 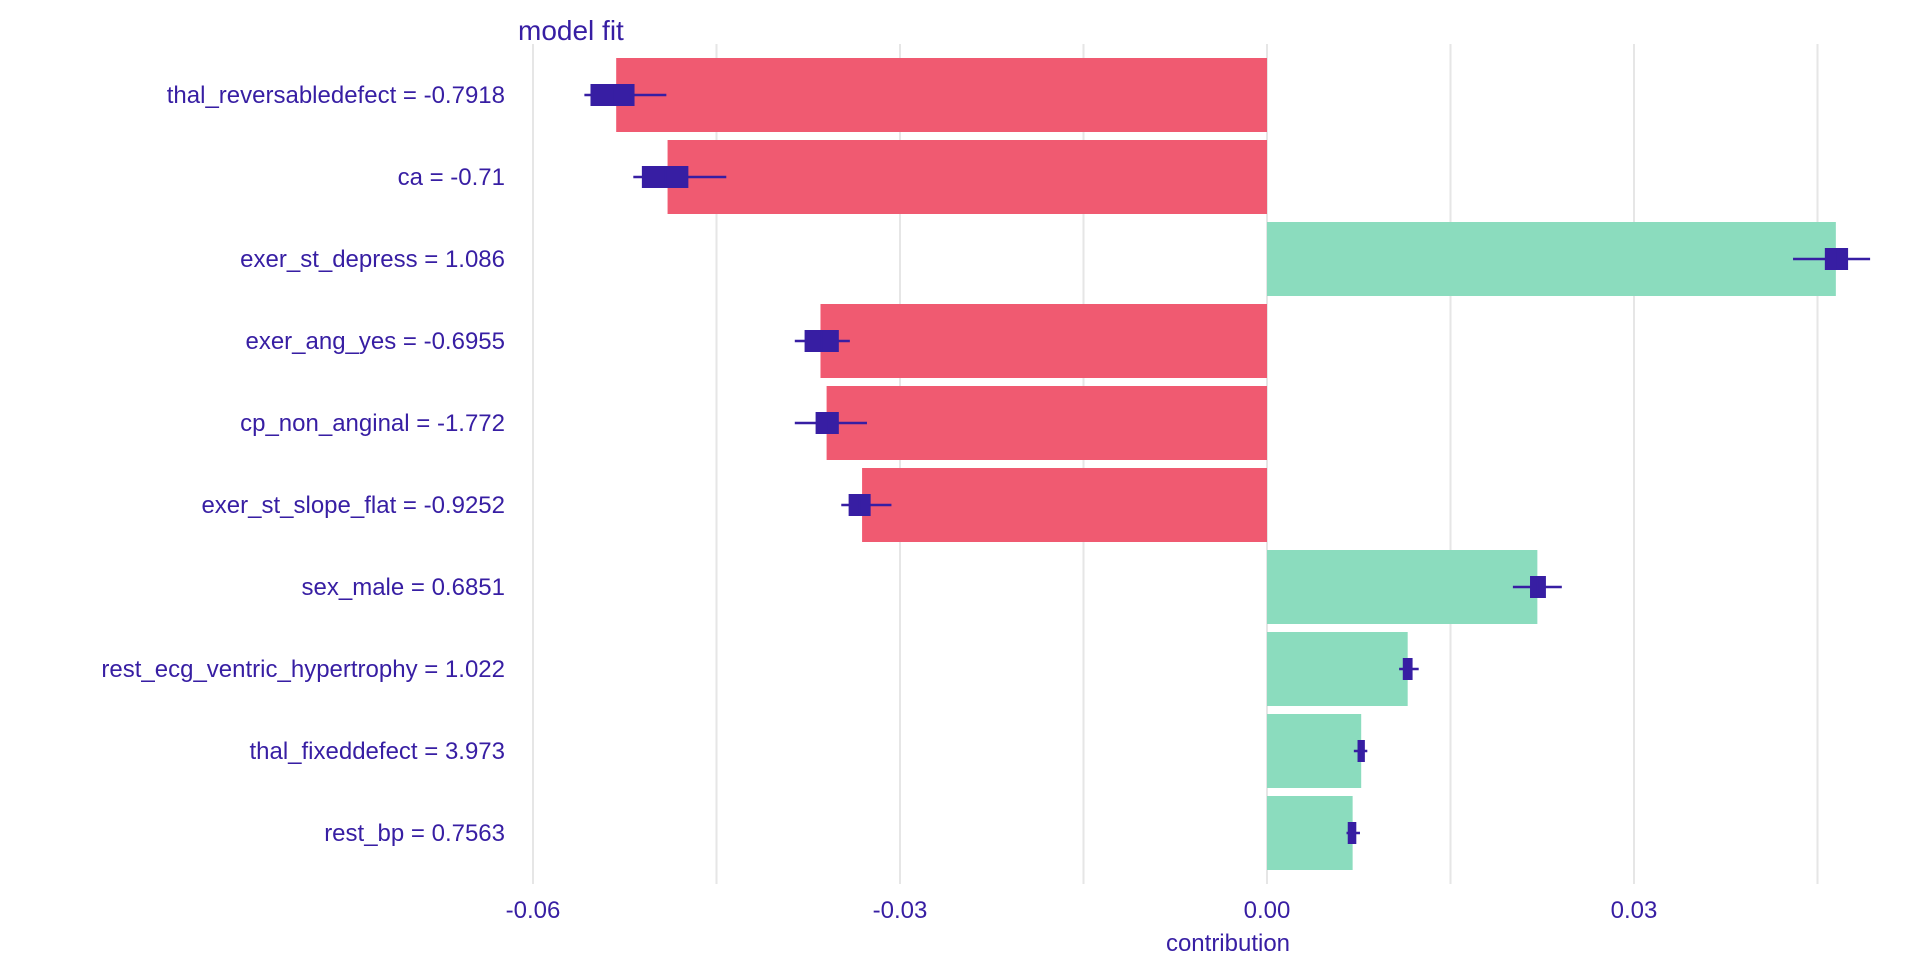 What do you see at coordinates (1634, 910) in the screenshot?
I see `x-tick-label: 0.03` at bounding box center [1634, 910].